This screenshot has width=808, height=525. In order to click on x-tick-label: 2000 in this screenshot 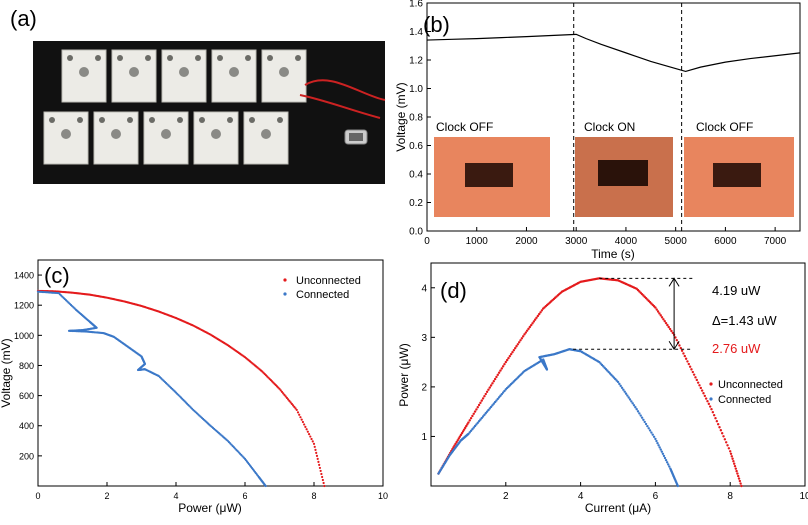, I will do `click(526, 241)`.